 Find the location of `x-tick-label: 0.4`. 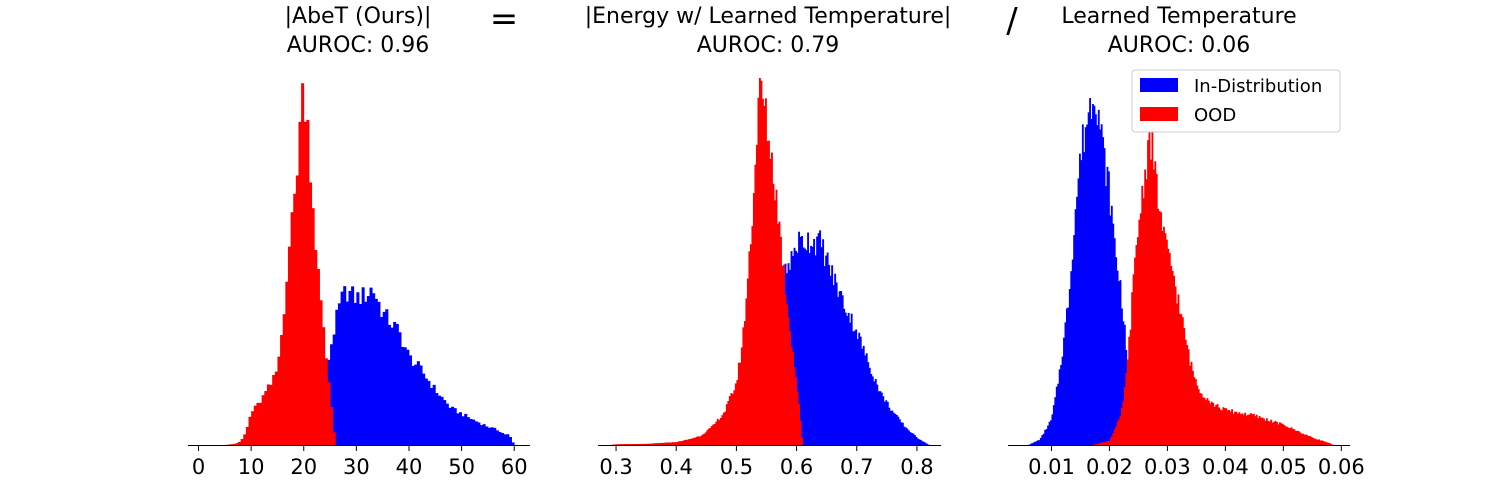

x-tick-label: 0.4 is located at coordinates (676, 467).